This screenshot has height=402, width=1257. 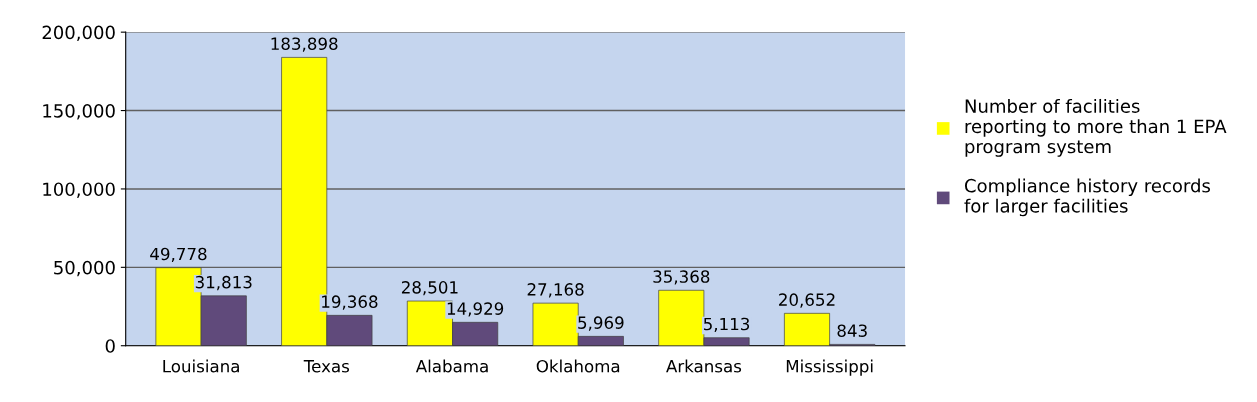 What do you see at coordinates (304, 44) in the screenshot?
I see `data-label: 183,898` at bounding box center [304, 44].